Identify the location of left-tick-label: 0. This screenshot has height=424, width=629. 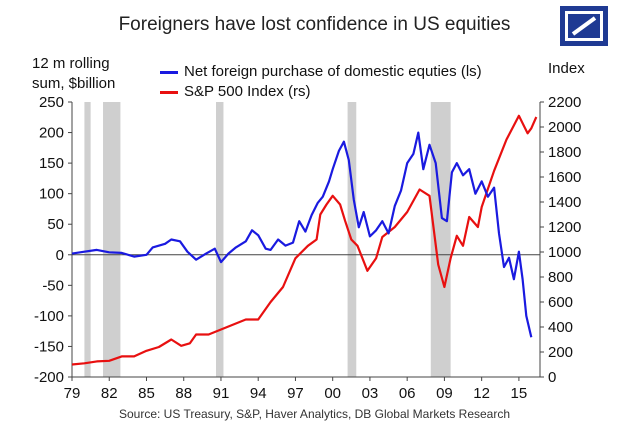
(60, 255).